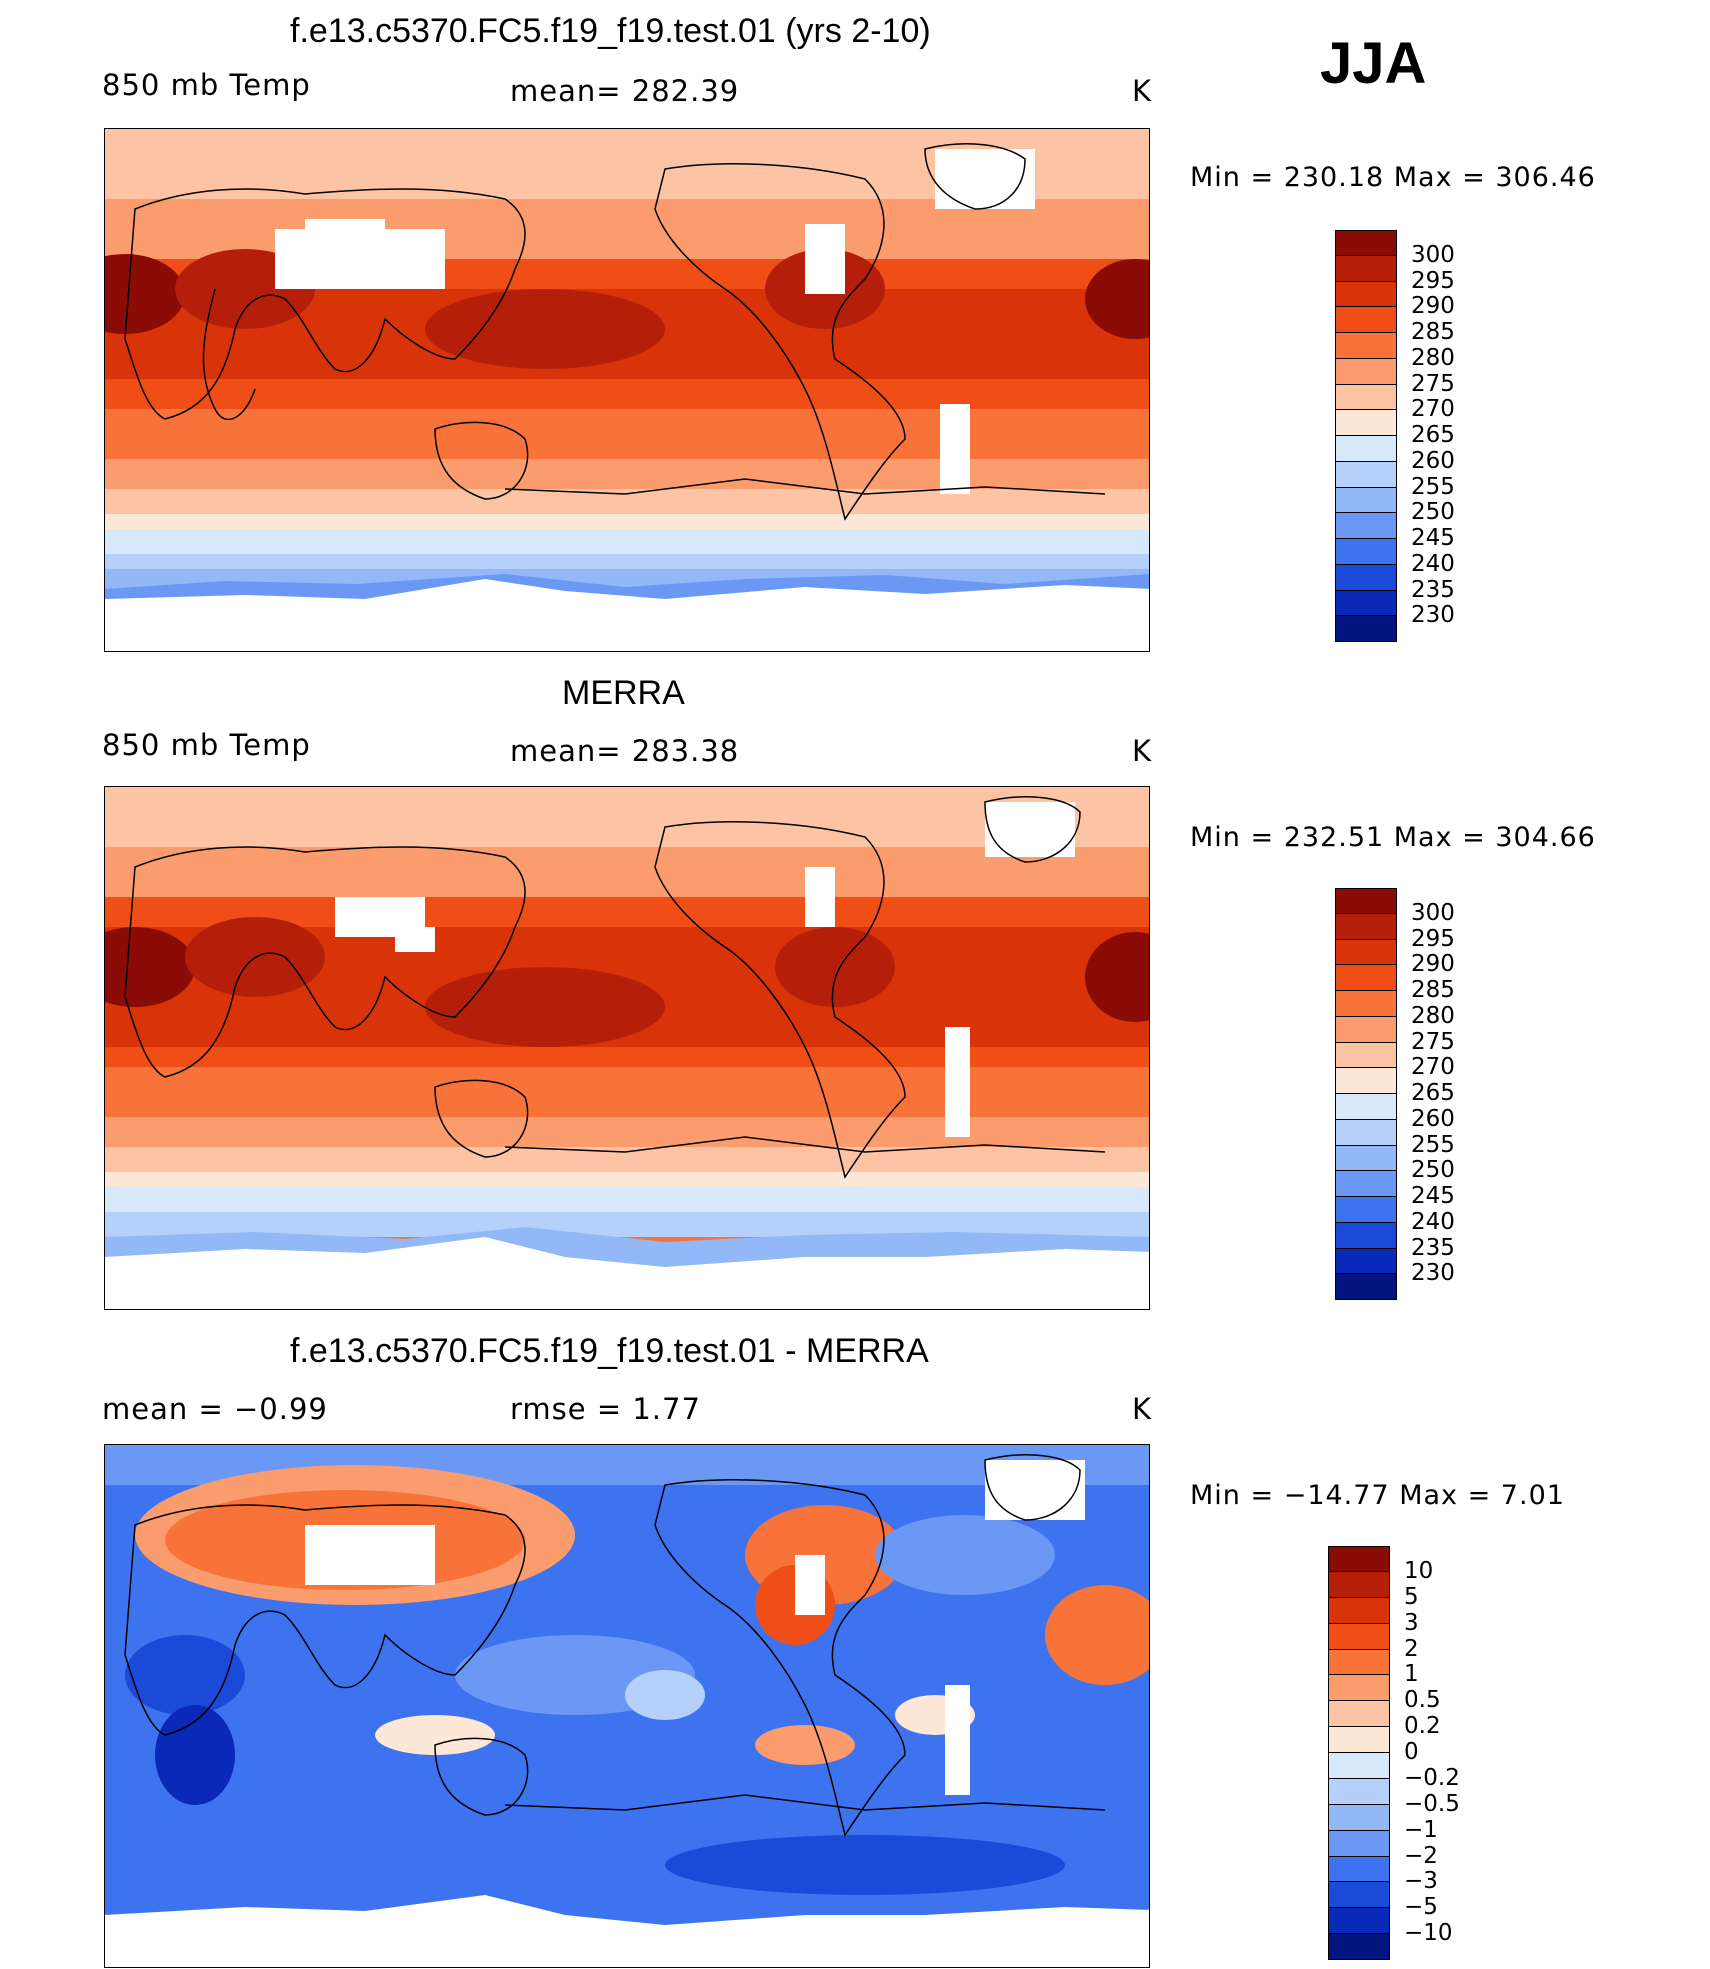  Describe the element at coordinates (1421, 1907) in the screenshot. I see `colorbar-tick-label: −5` at that location.